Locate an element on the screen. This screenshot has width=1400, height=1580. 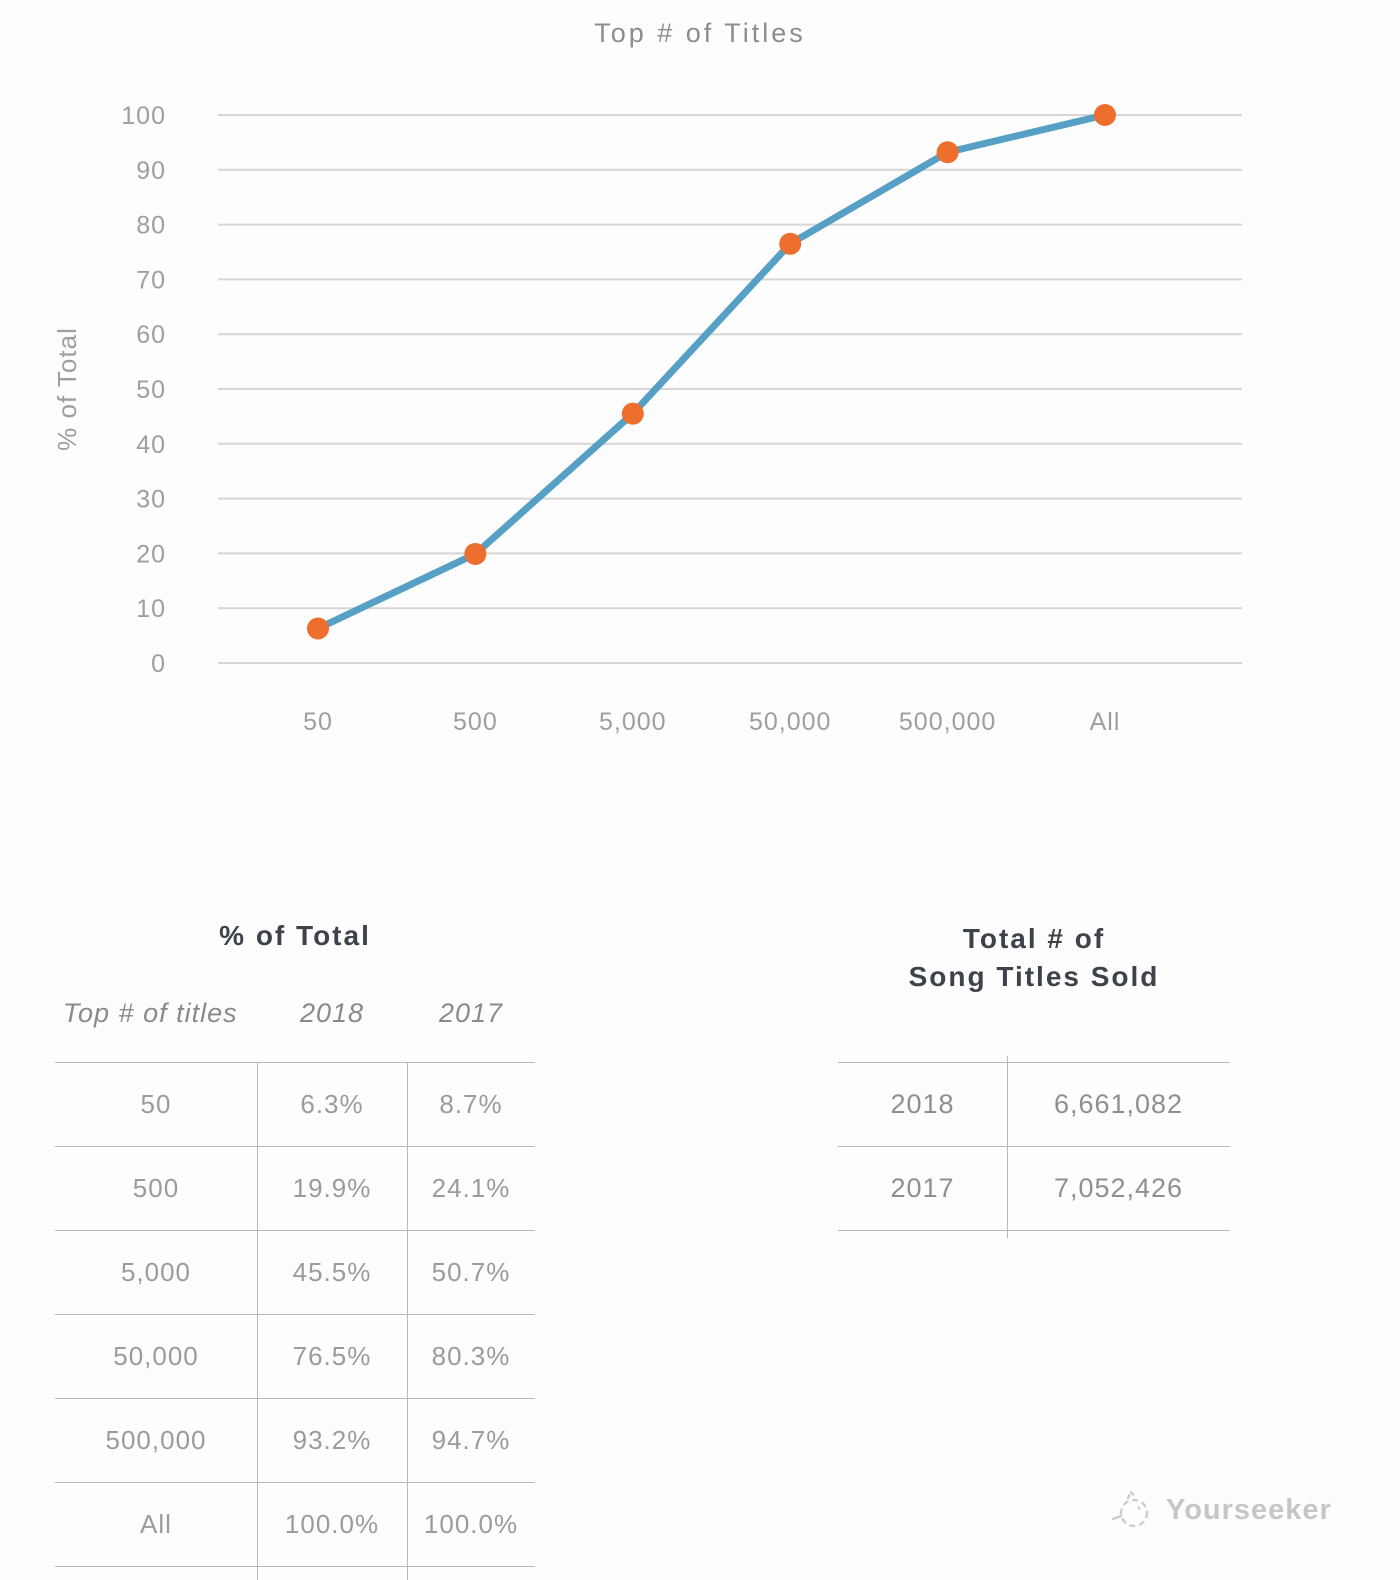
table-row: 50 6.3% 8.7% is located at coordinates (295, 1104).